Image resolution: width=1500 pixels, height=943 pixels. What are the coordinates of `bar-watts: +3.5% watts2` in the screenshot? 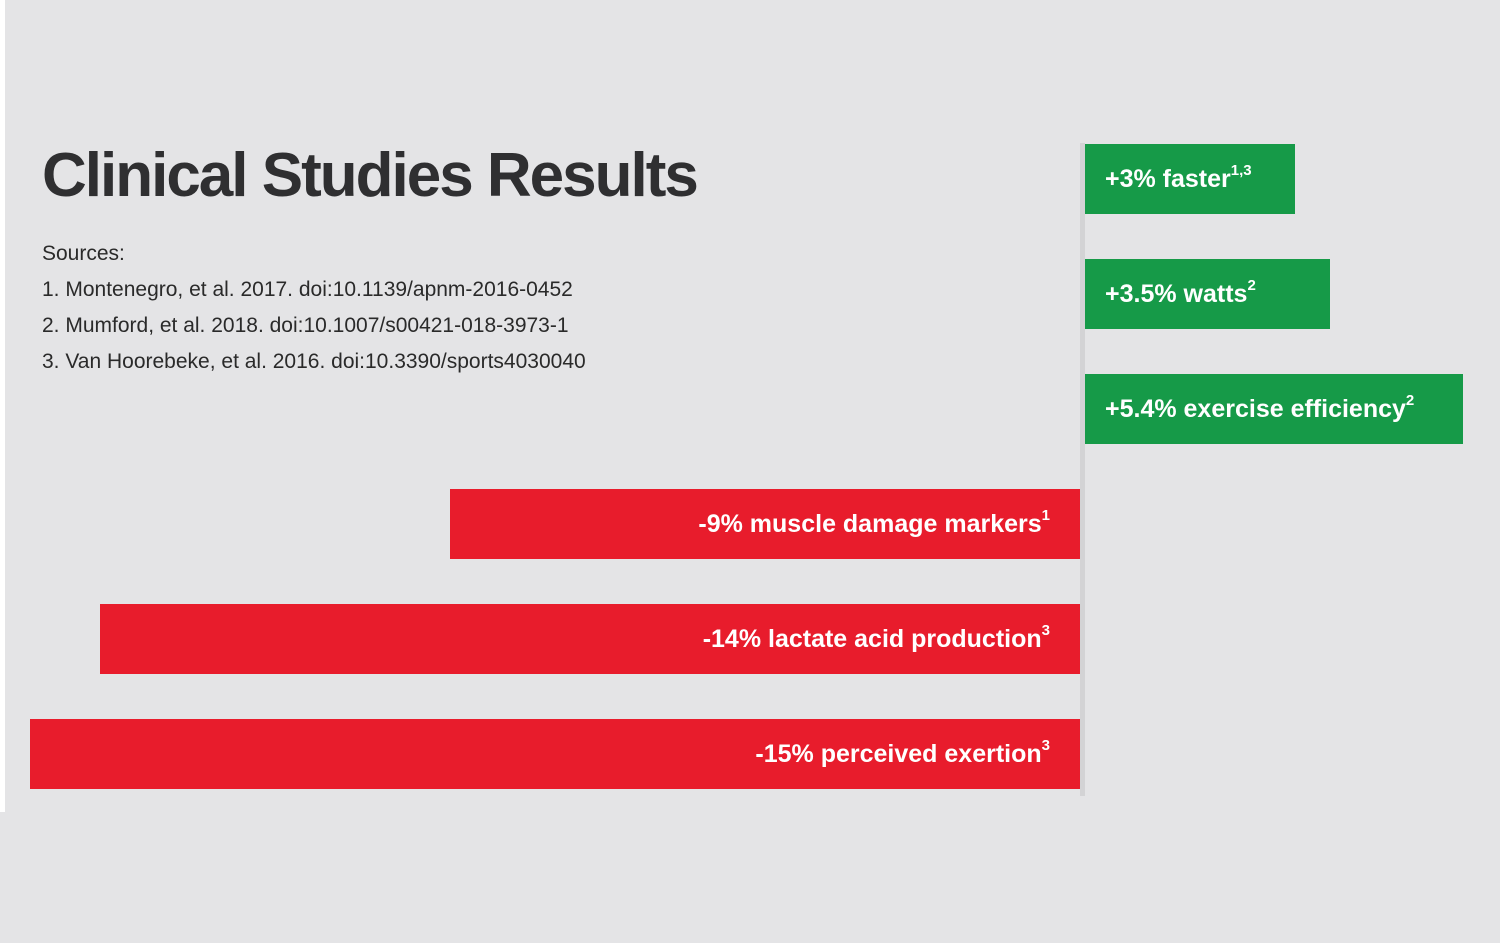 It's located at (1207, 294).